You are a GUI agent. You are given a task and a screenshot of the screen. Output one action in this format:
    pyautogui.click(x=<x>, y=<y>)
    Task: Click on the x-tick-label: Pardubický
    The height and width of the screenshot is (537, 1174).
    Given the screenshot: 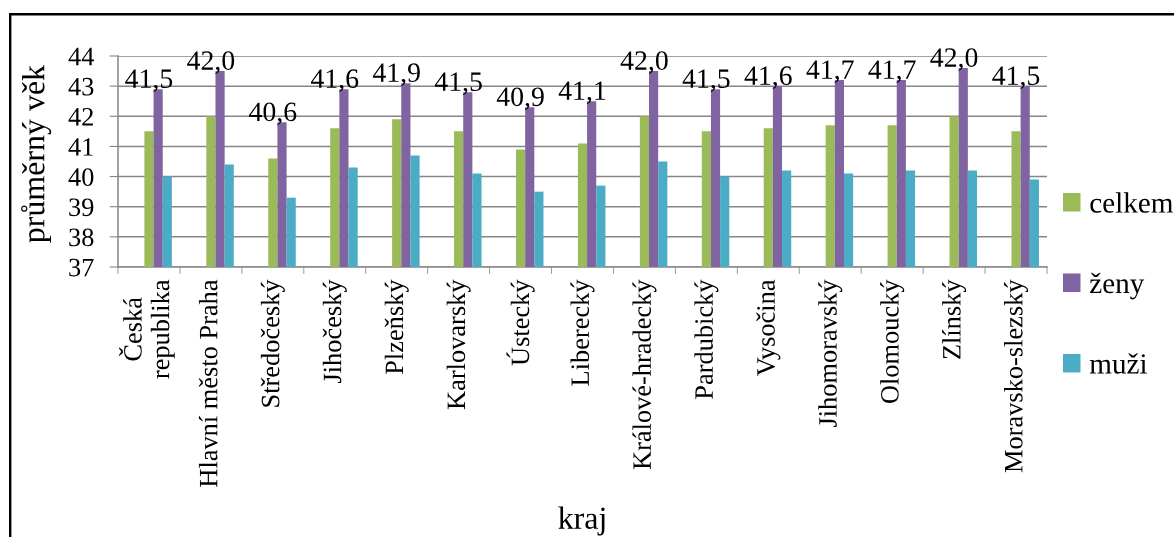 What is the action you would take?
    pyautogui.click(x=706, y=339)
    